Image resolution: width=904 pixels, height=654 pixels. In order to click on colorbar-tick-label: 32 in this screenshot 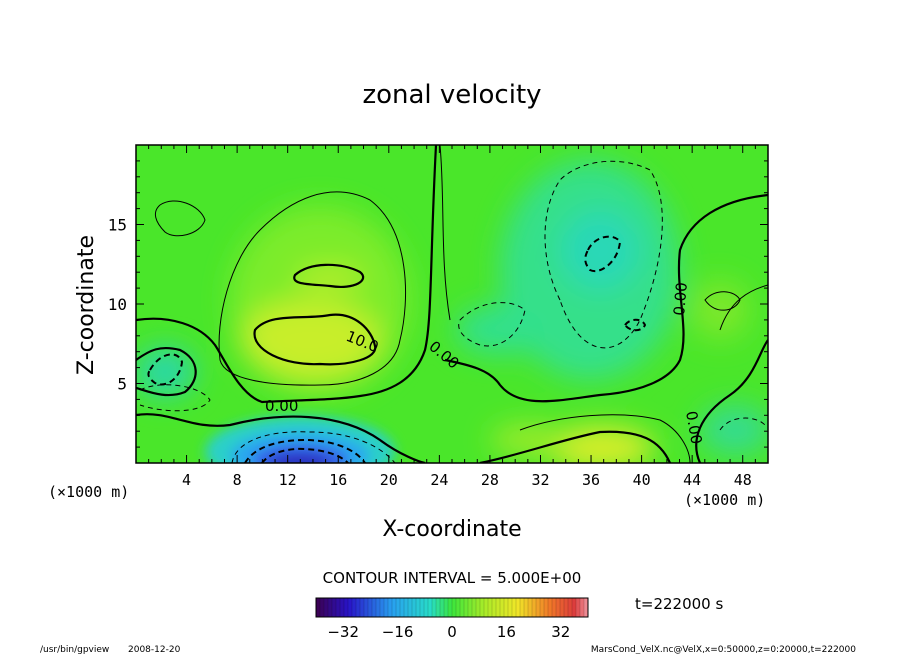, I will do `click(560, 632)`.